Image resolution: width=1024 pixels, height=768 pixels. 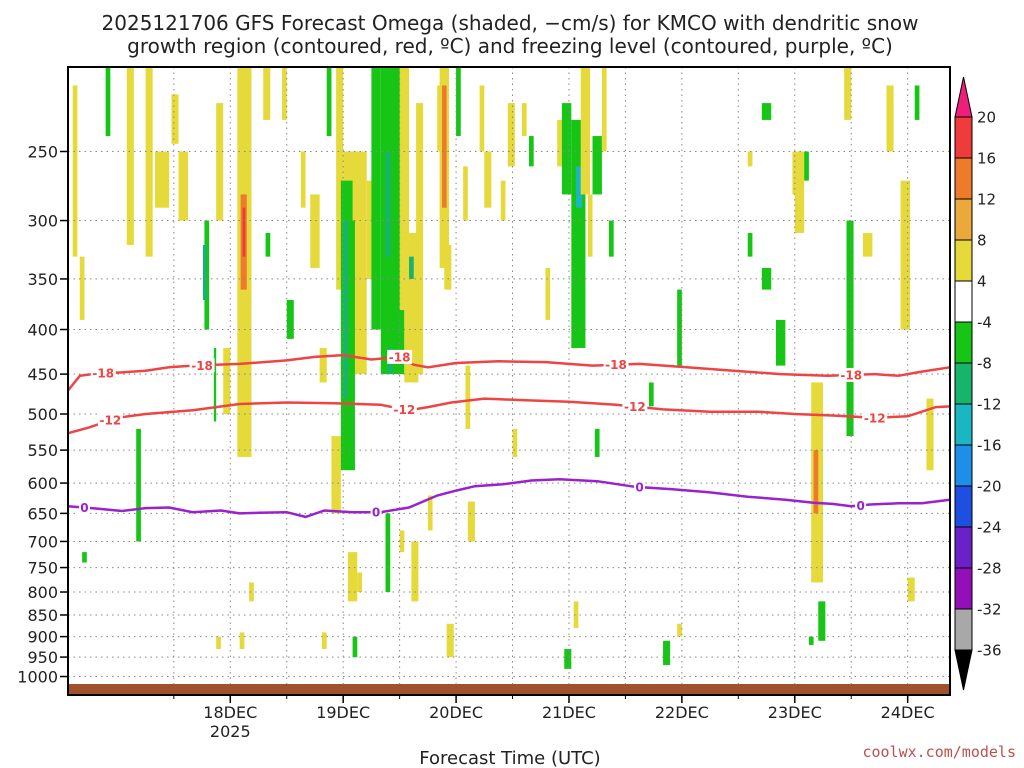 I want to click on x-axis-label: Forecast Time (UTC), so click(x=509, y=758).